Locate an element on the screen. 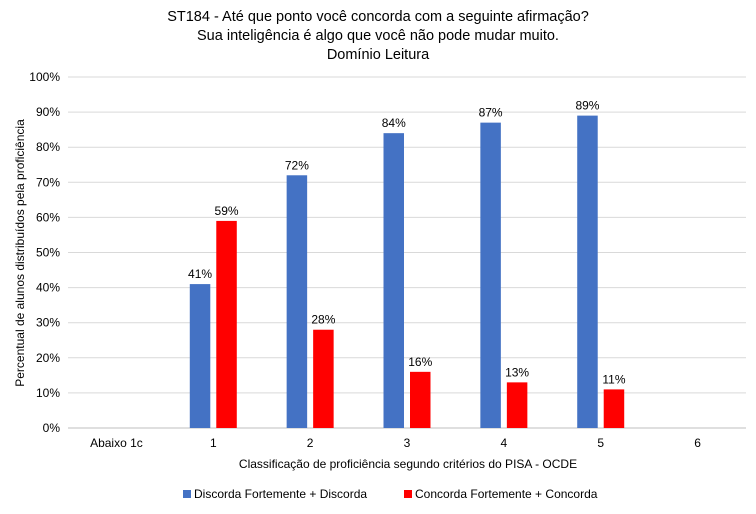  data-label: 72% is located at coordinates (297, 165).